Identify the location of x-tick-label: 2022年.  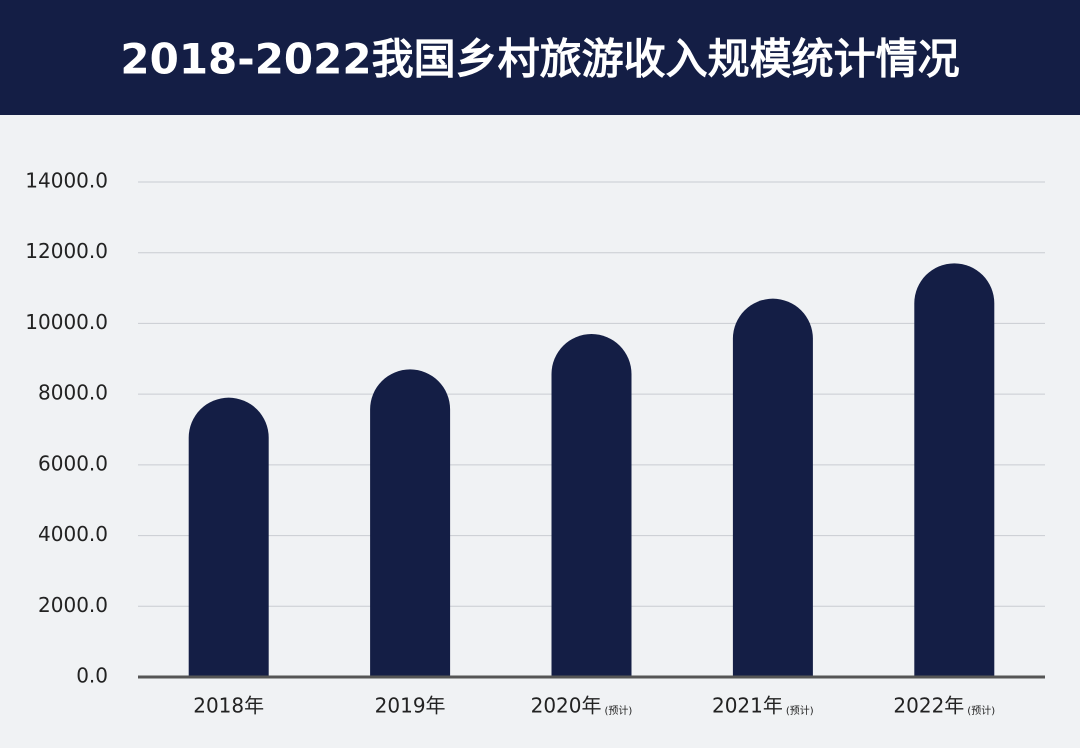
(928, 706).